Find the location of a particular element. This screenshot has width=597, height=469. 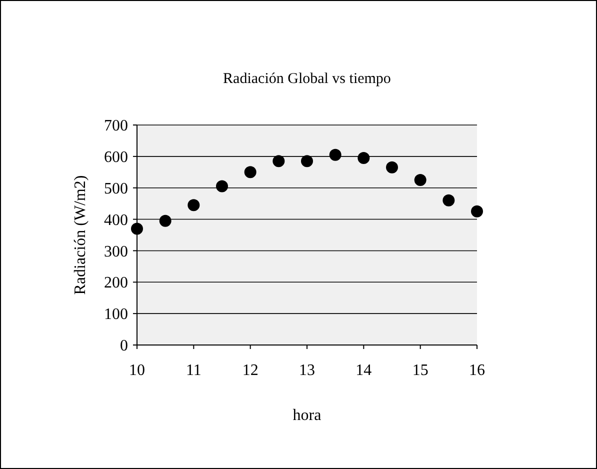

y-tick-label: 700 is located at coordinates (116, 126).